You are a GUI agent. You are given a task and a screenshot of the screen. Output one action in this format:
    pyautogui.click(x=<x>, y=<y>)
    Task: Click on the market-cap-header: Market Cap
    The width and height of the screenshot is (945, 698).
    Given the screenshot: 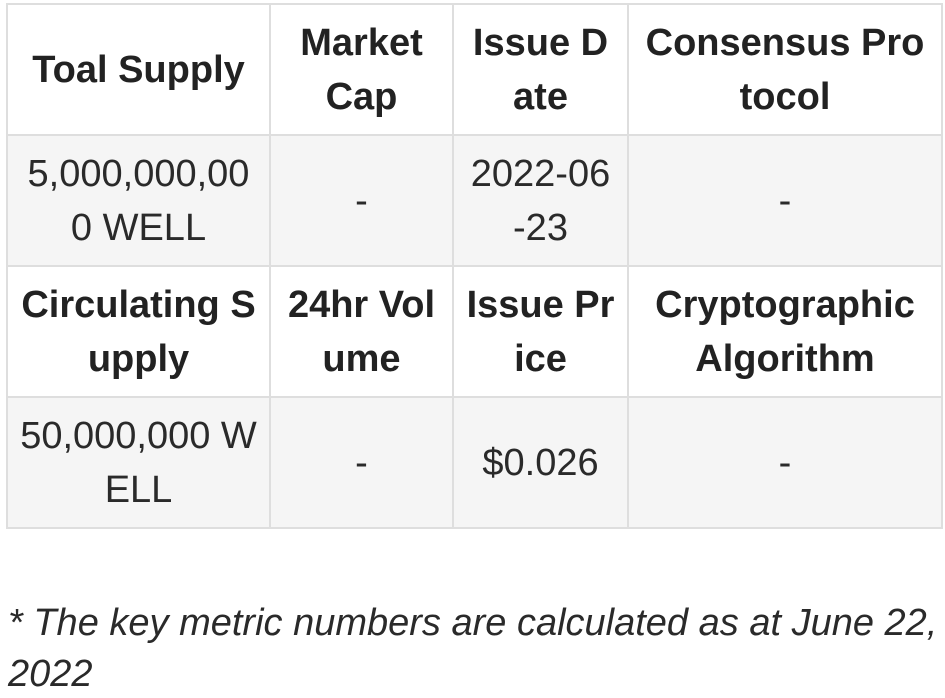 What is the action you would take?
    pyautogui.click(x=361, y=69)
    